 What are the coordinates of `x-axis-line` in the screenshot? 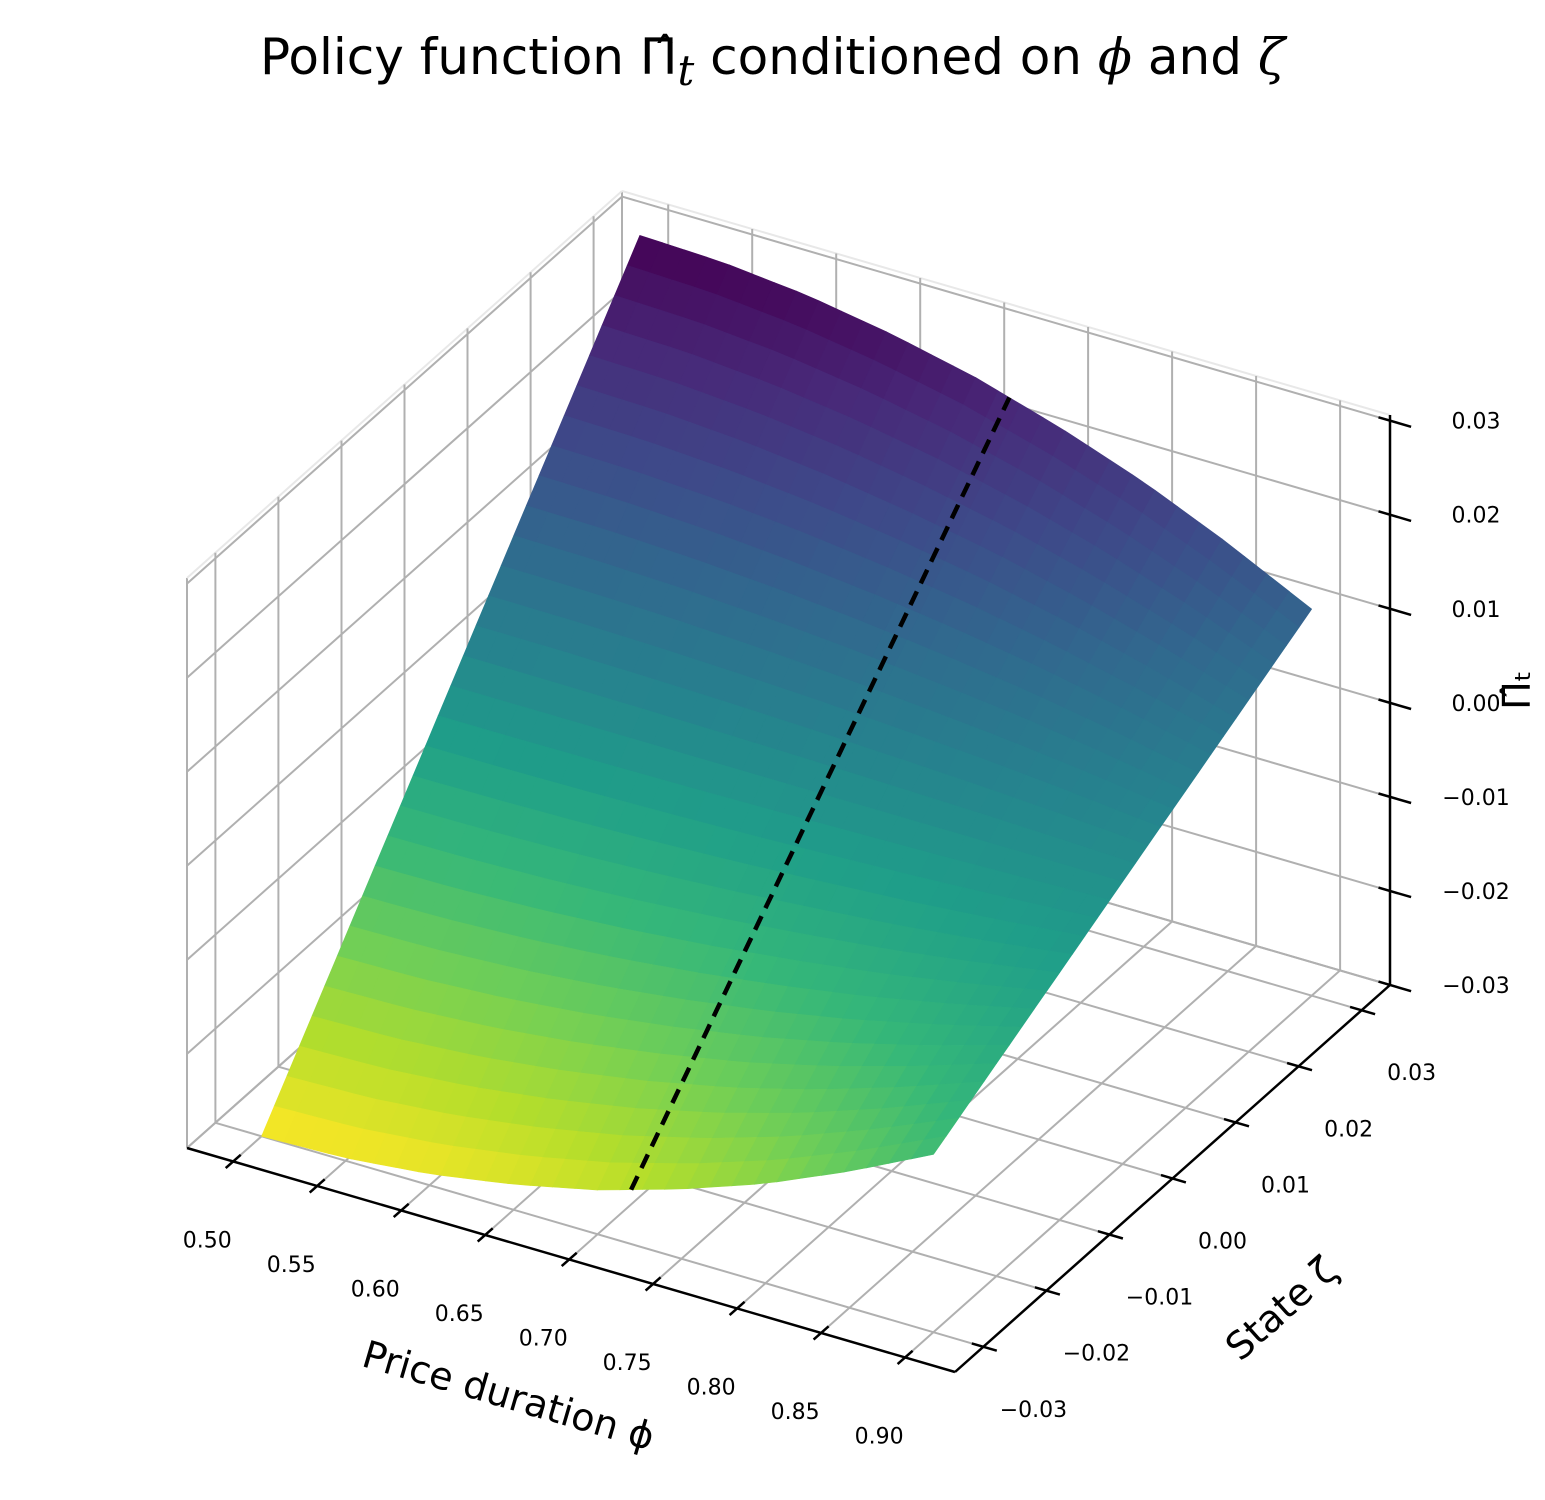 It's located at (571, 1260).